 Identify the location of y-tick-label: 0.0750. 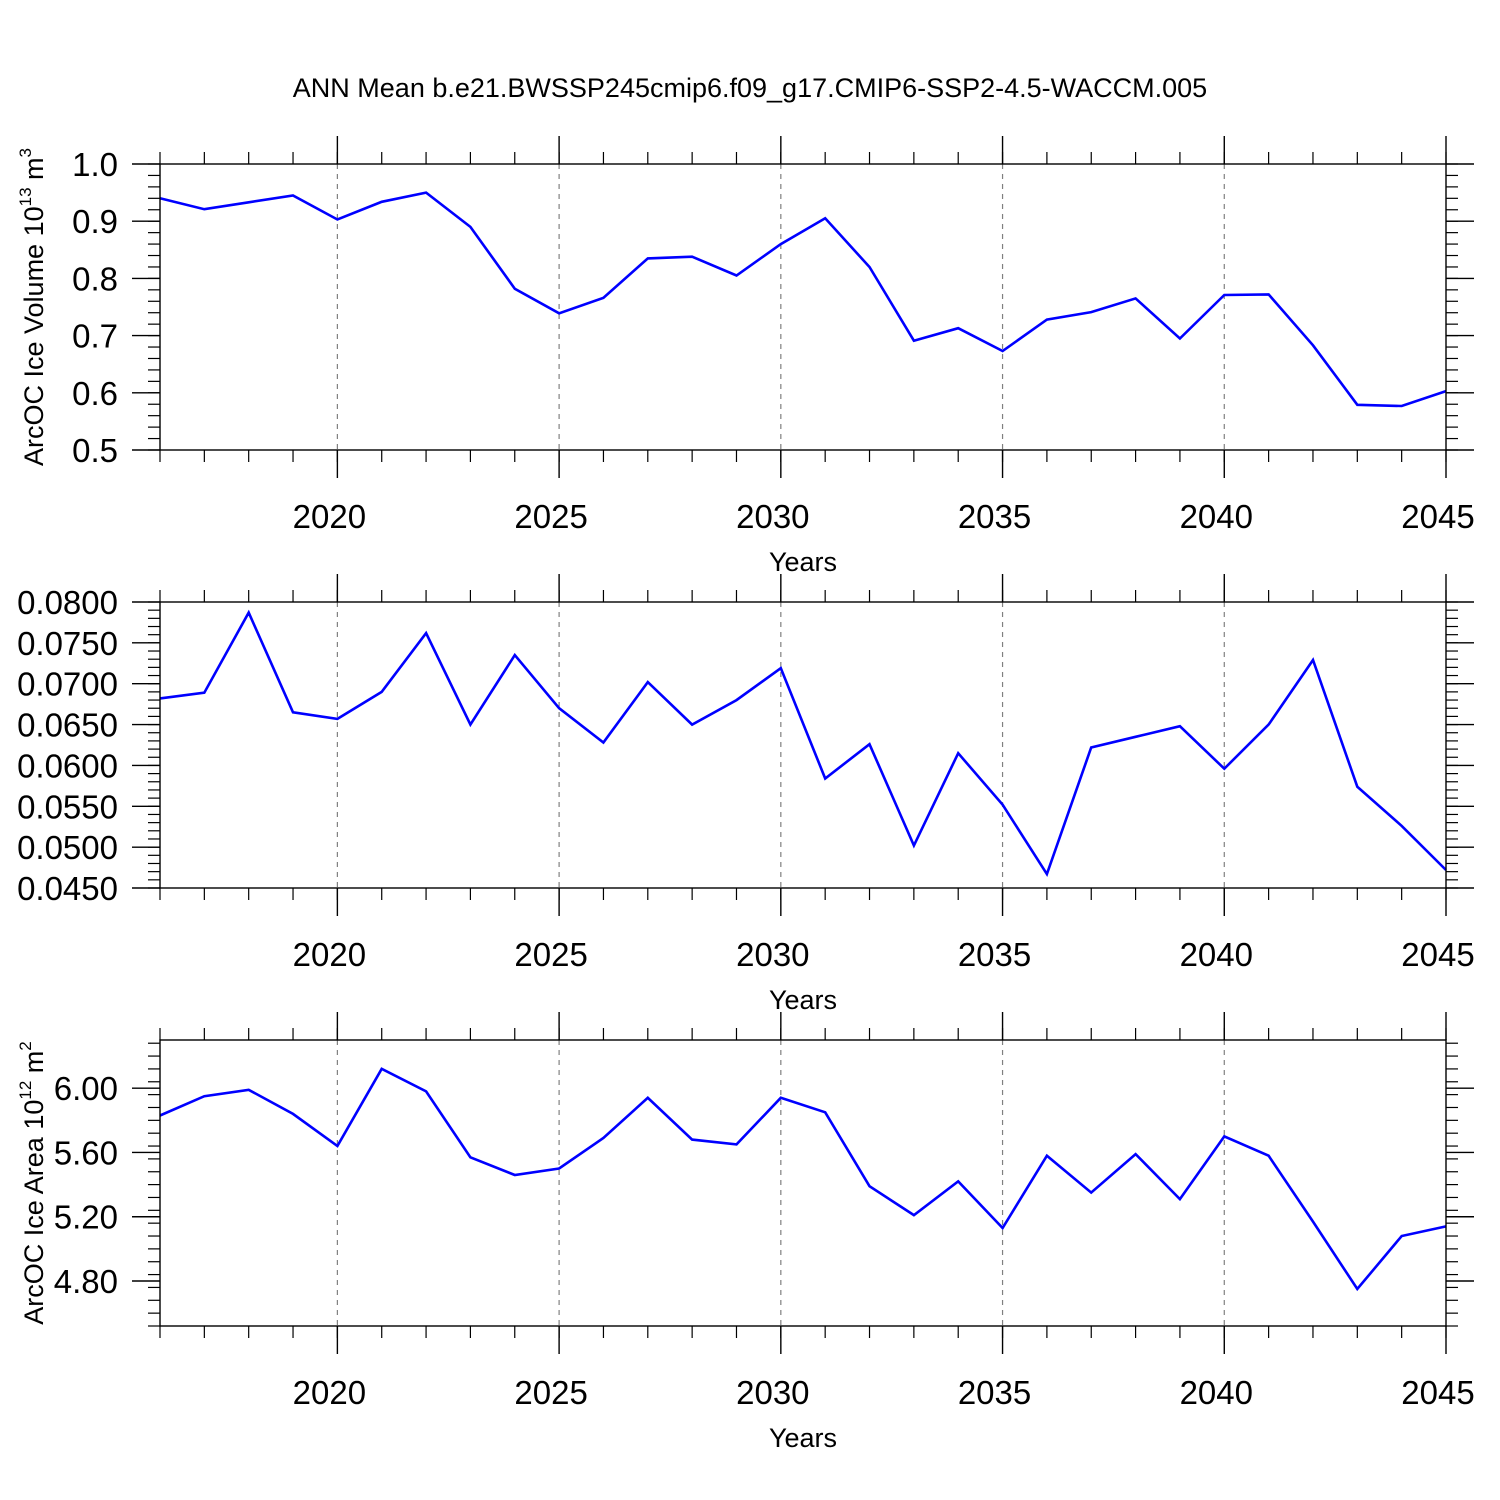
(67, 643).